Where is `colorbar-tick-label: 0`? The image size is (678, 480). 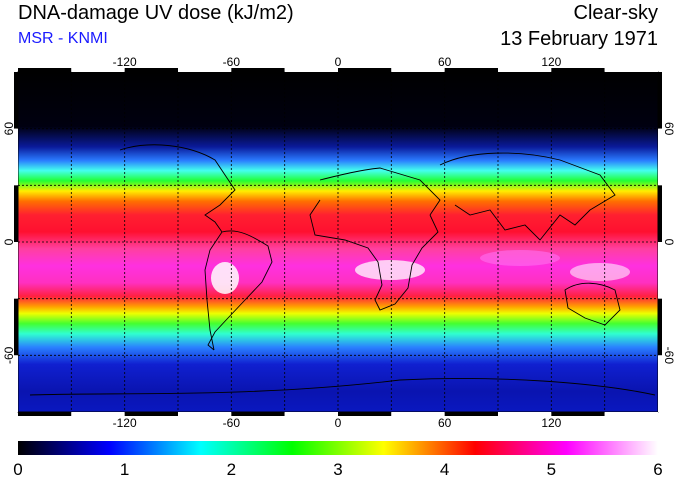
colorbar-tick-label: 0 is located at coordinates (17, 469).